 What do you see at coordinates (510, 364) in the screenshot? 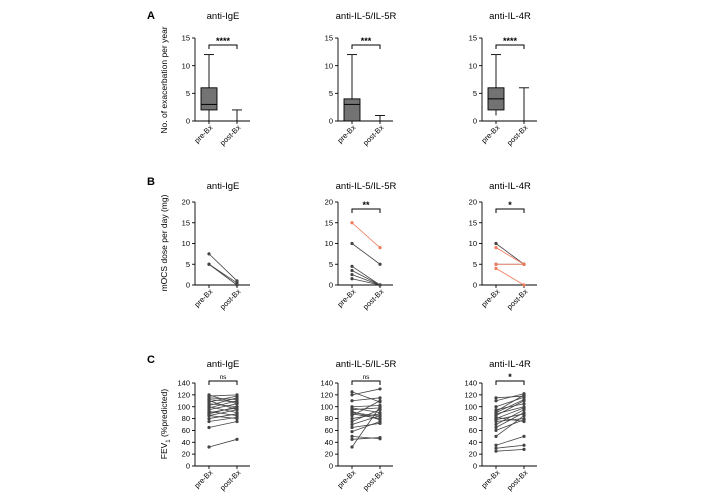
I see `chart-title: anti-IL-4R` at bounding box center [510, 364].